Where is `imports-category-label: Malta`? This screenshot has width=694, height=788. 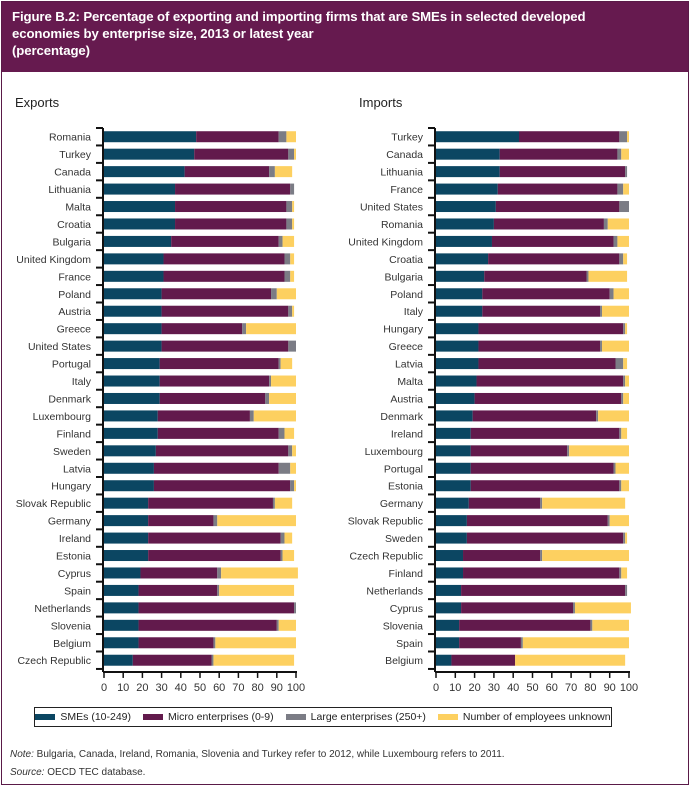 imports-category-label: Malta is located at coordinates (410, 382).